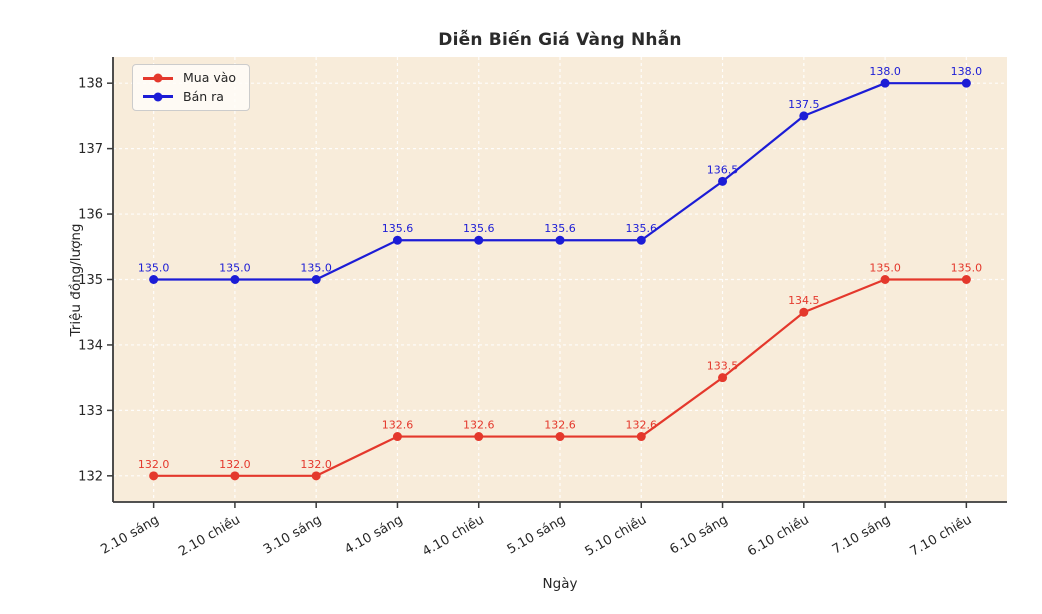 This screenshot has height=614, width=1042. What do you see at coordinates (723, 366) in the screenshot?
I see `value-label: 133.5` at bounding box center [723, 366].